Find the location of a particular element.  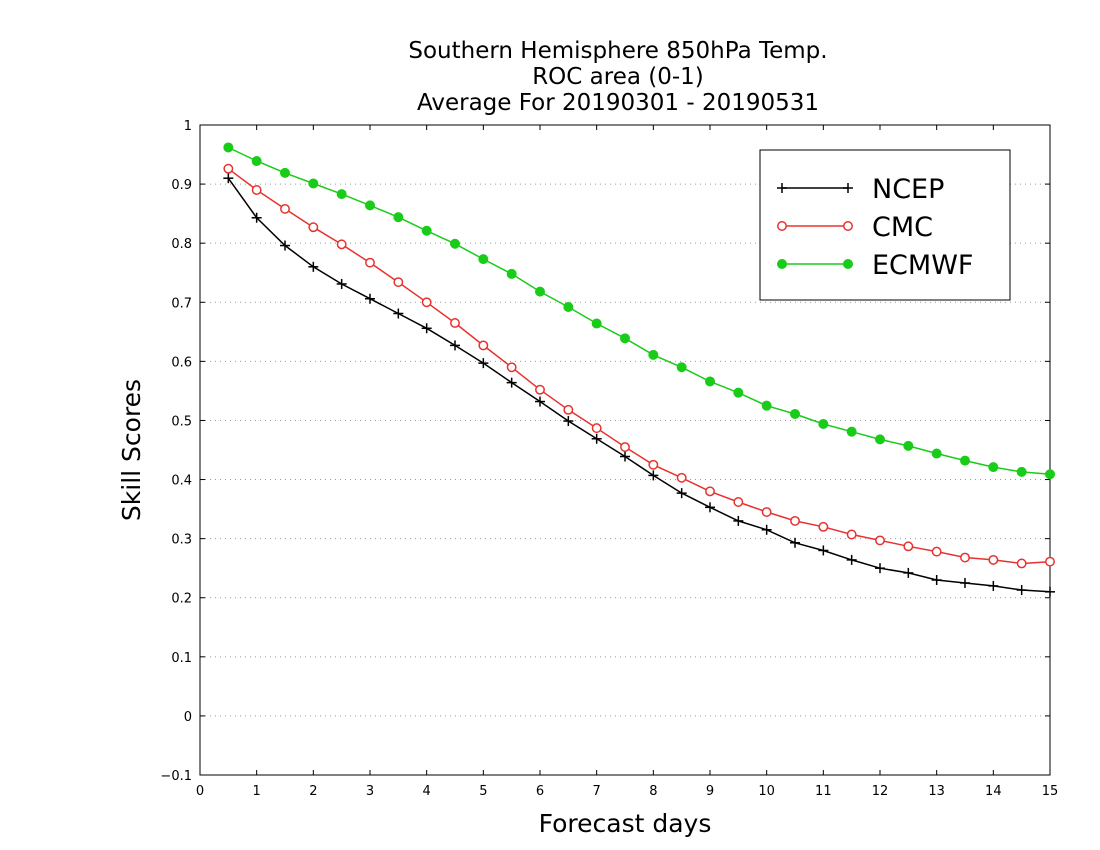

x-tick-label: 2 is located at coordinates (313, 791).